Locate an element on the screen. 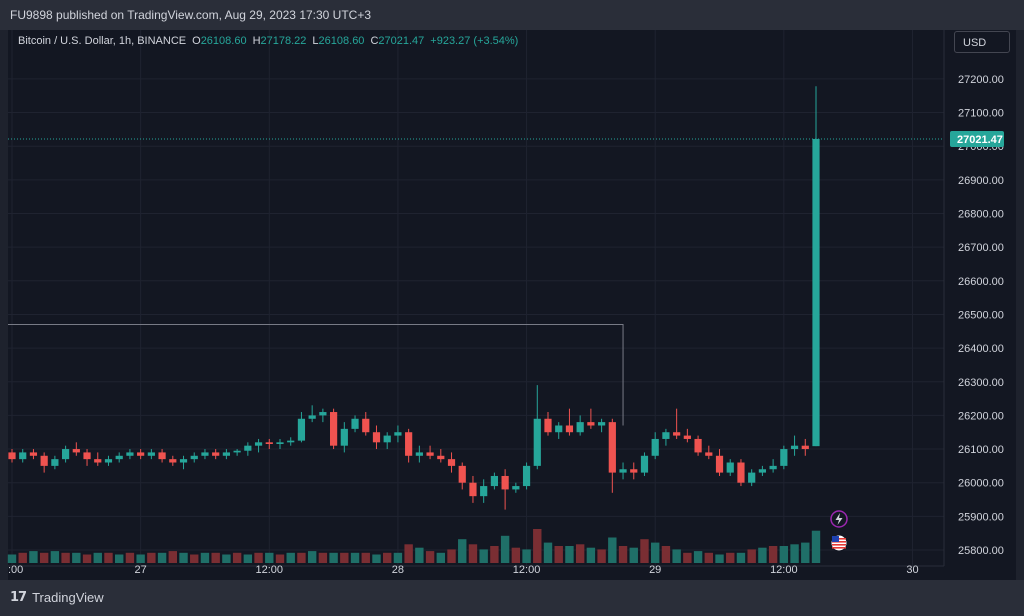  range-line is located at coordinates (316, 375).